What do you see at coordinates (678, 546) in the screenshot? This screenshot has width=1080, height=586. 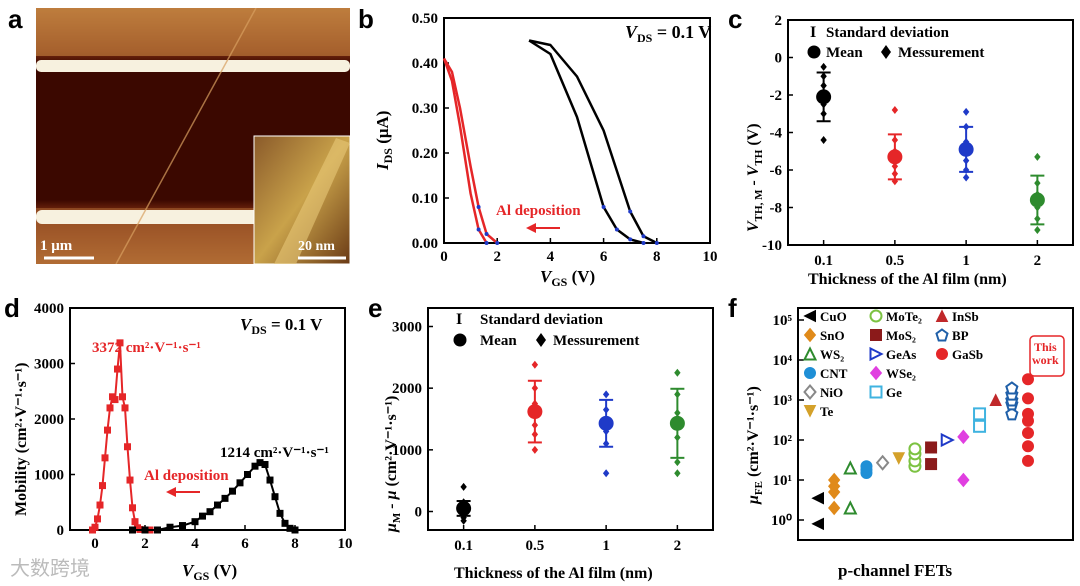 I see `x-tick-label-e: 2` at bounding box center [678, 546].